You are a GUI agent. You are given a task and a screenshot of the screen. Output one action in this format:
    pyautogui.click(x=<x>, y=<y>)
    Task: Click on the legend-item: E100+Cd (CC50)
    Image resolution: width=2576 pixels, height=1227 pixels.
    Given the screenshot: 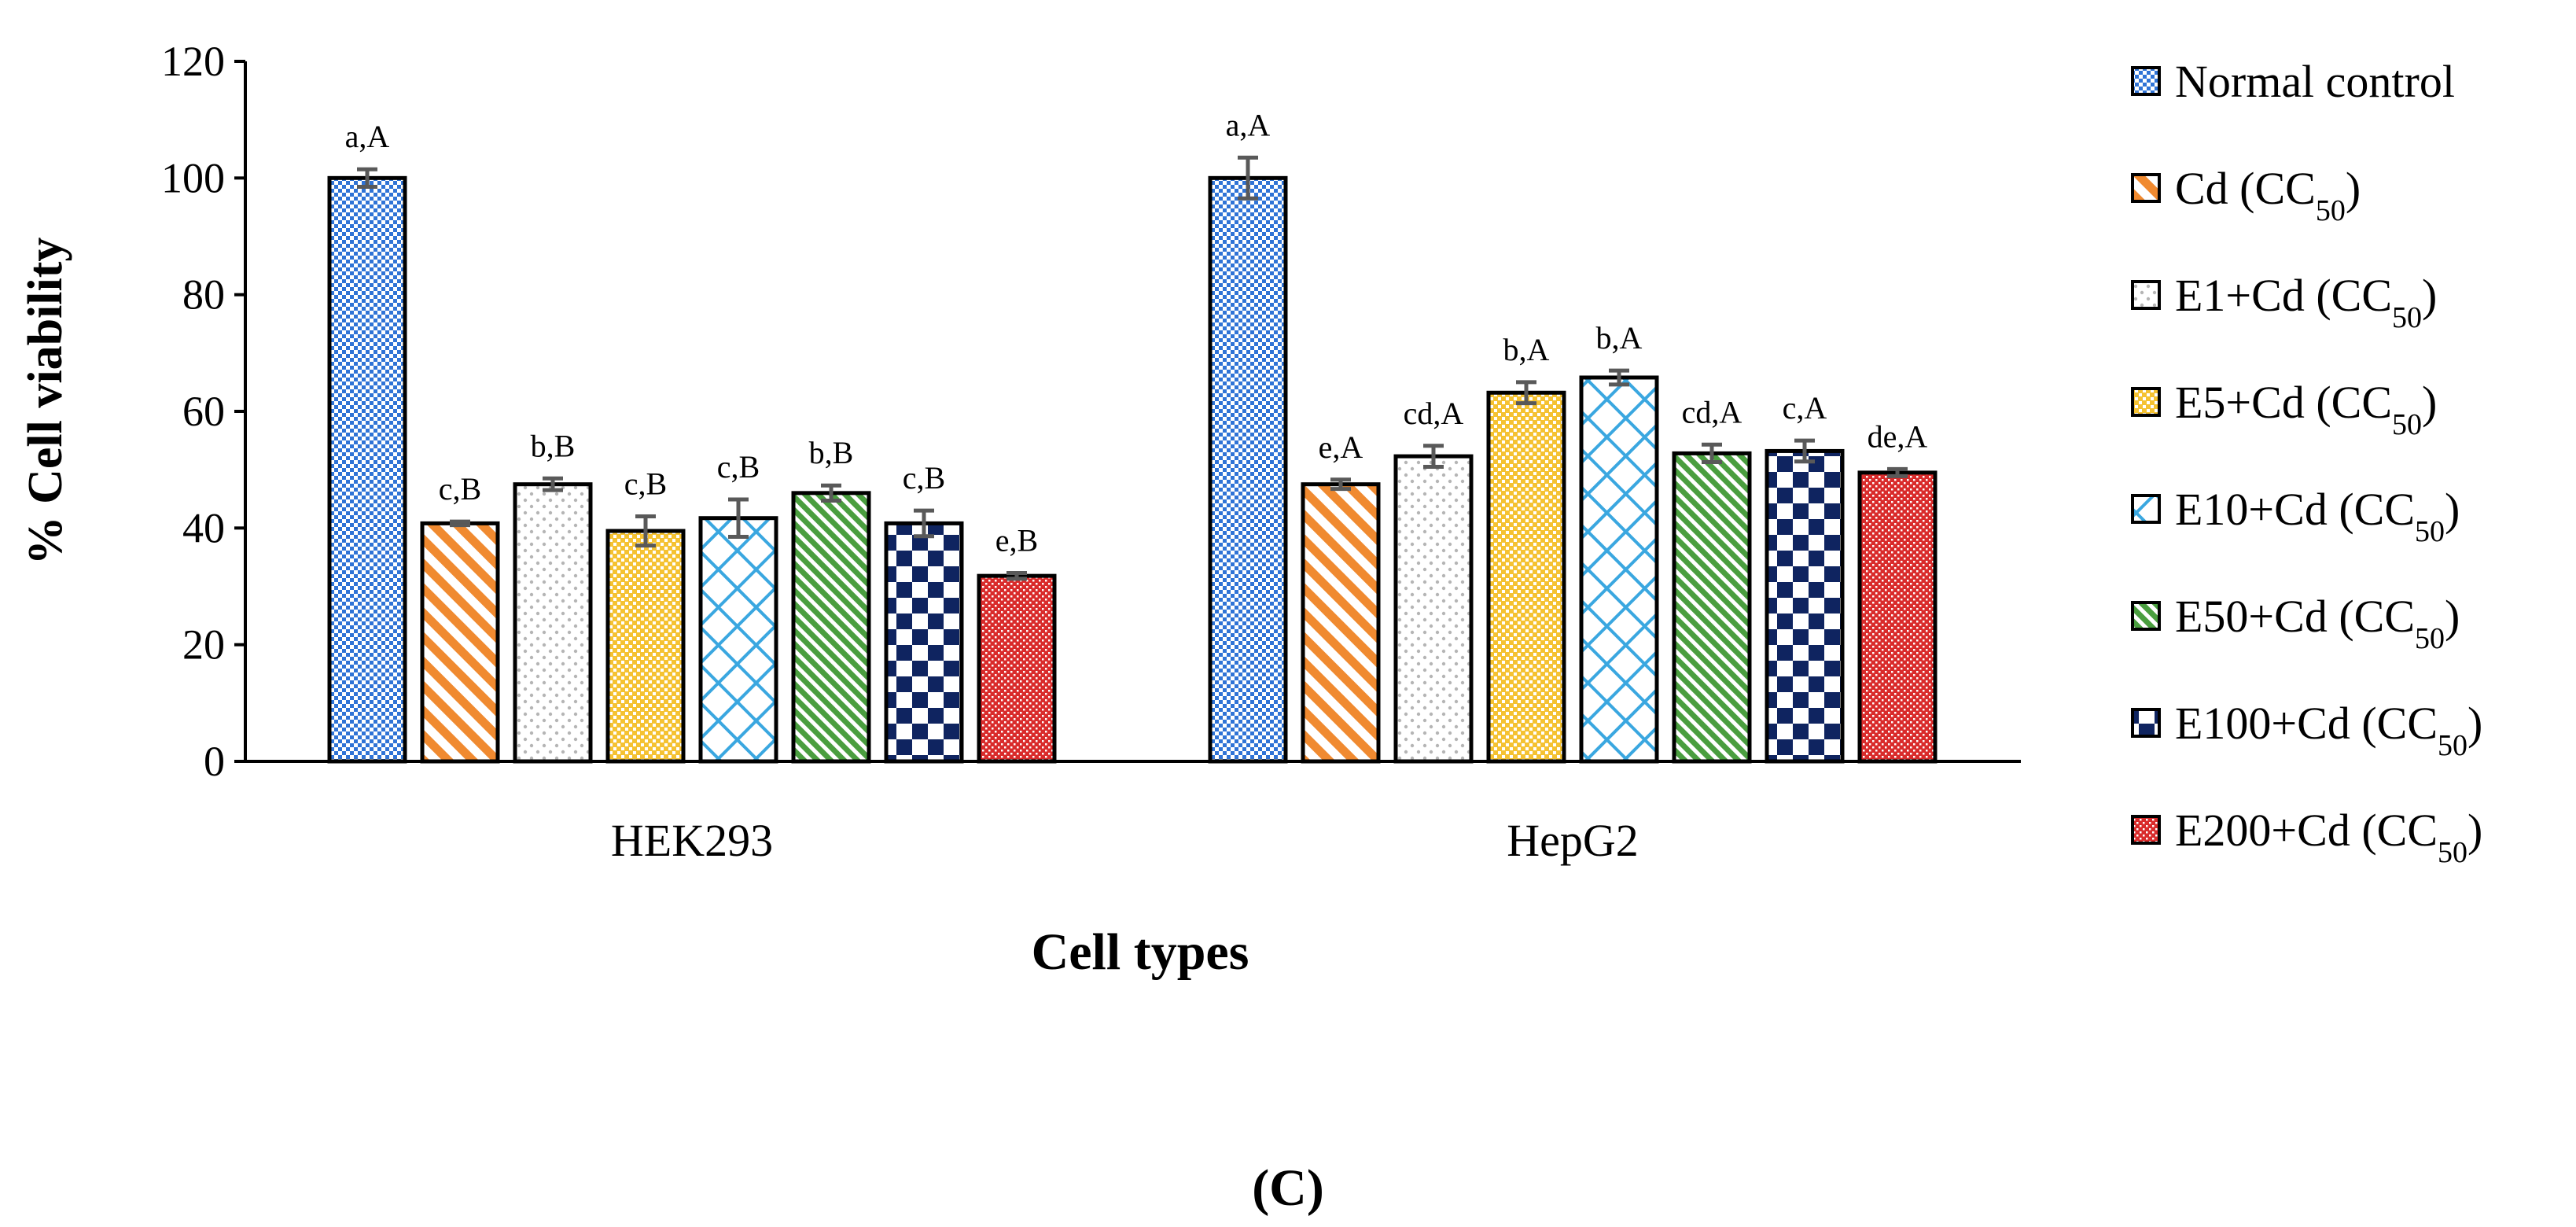 What is the action you would take?
    pyautogui.click(x=2307, y=730)
    